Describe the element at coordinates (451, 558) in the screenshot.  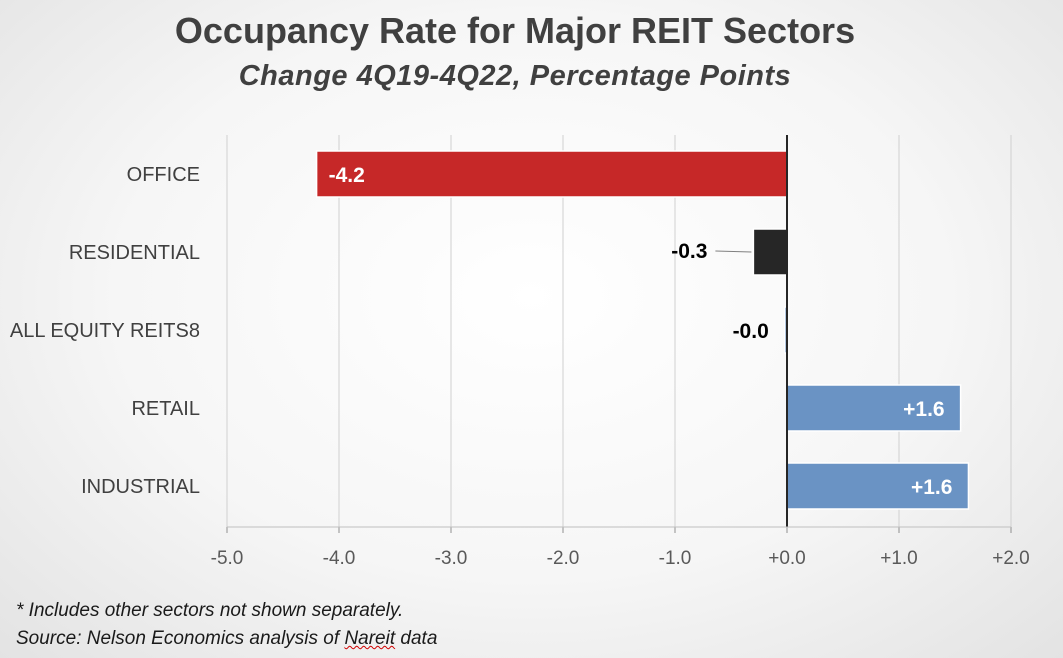
I see `x-tick-label: -3.0` at that location.